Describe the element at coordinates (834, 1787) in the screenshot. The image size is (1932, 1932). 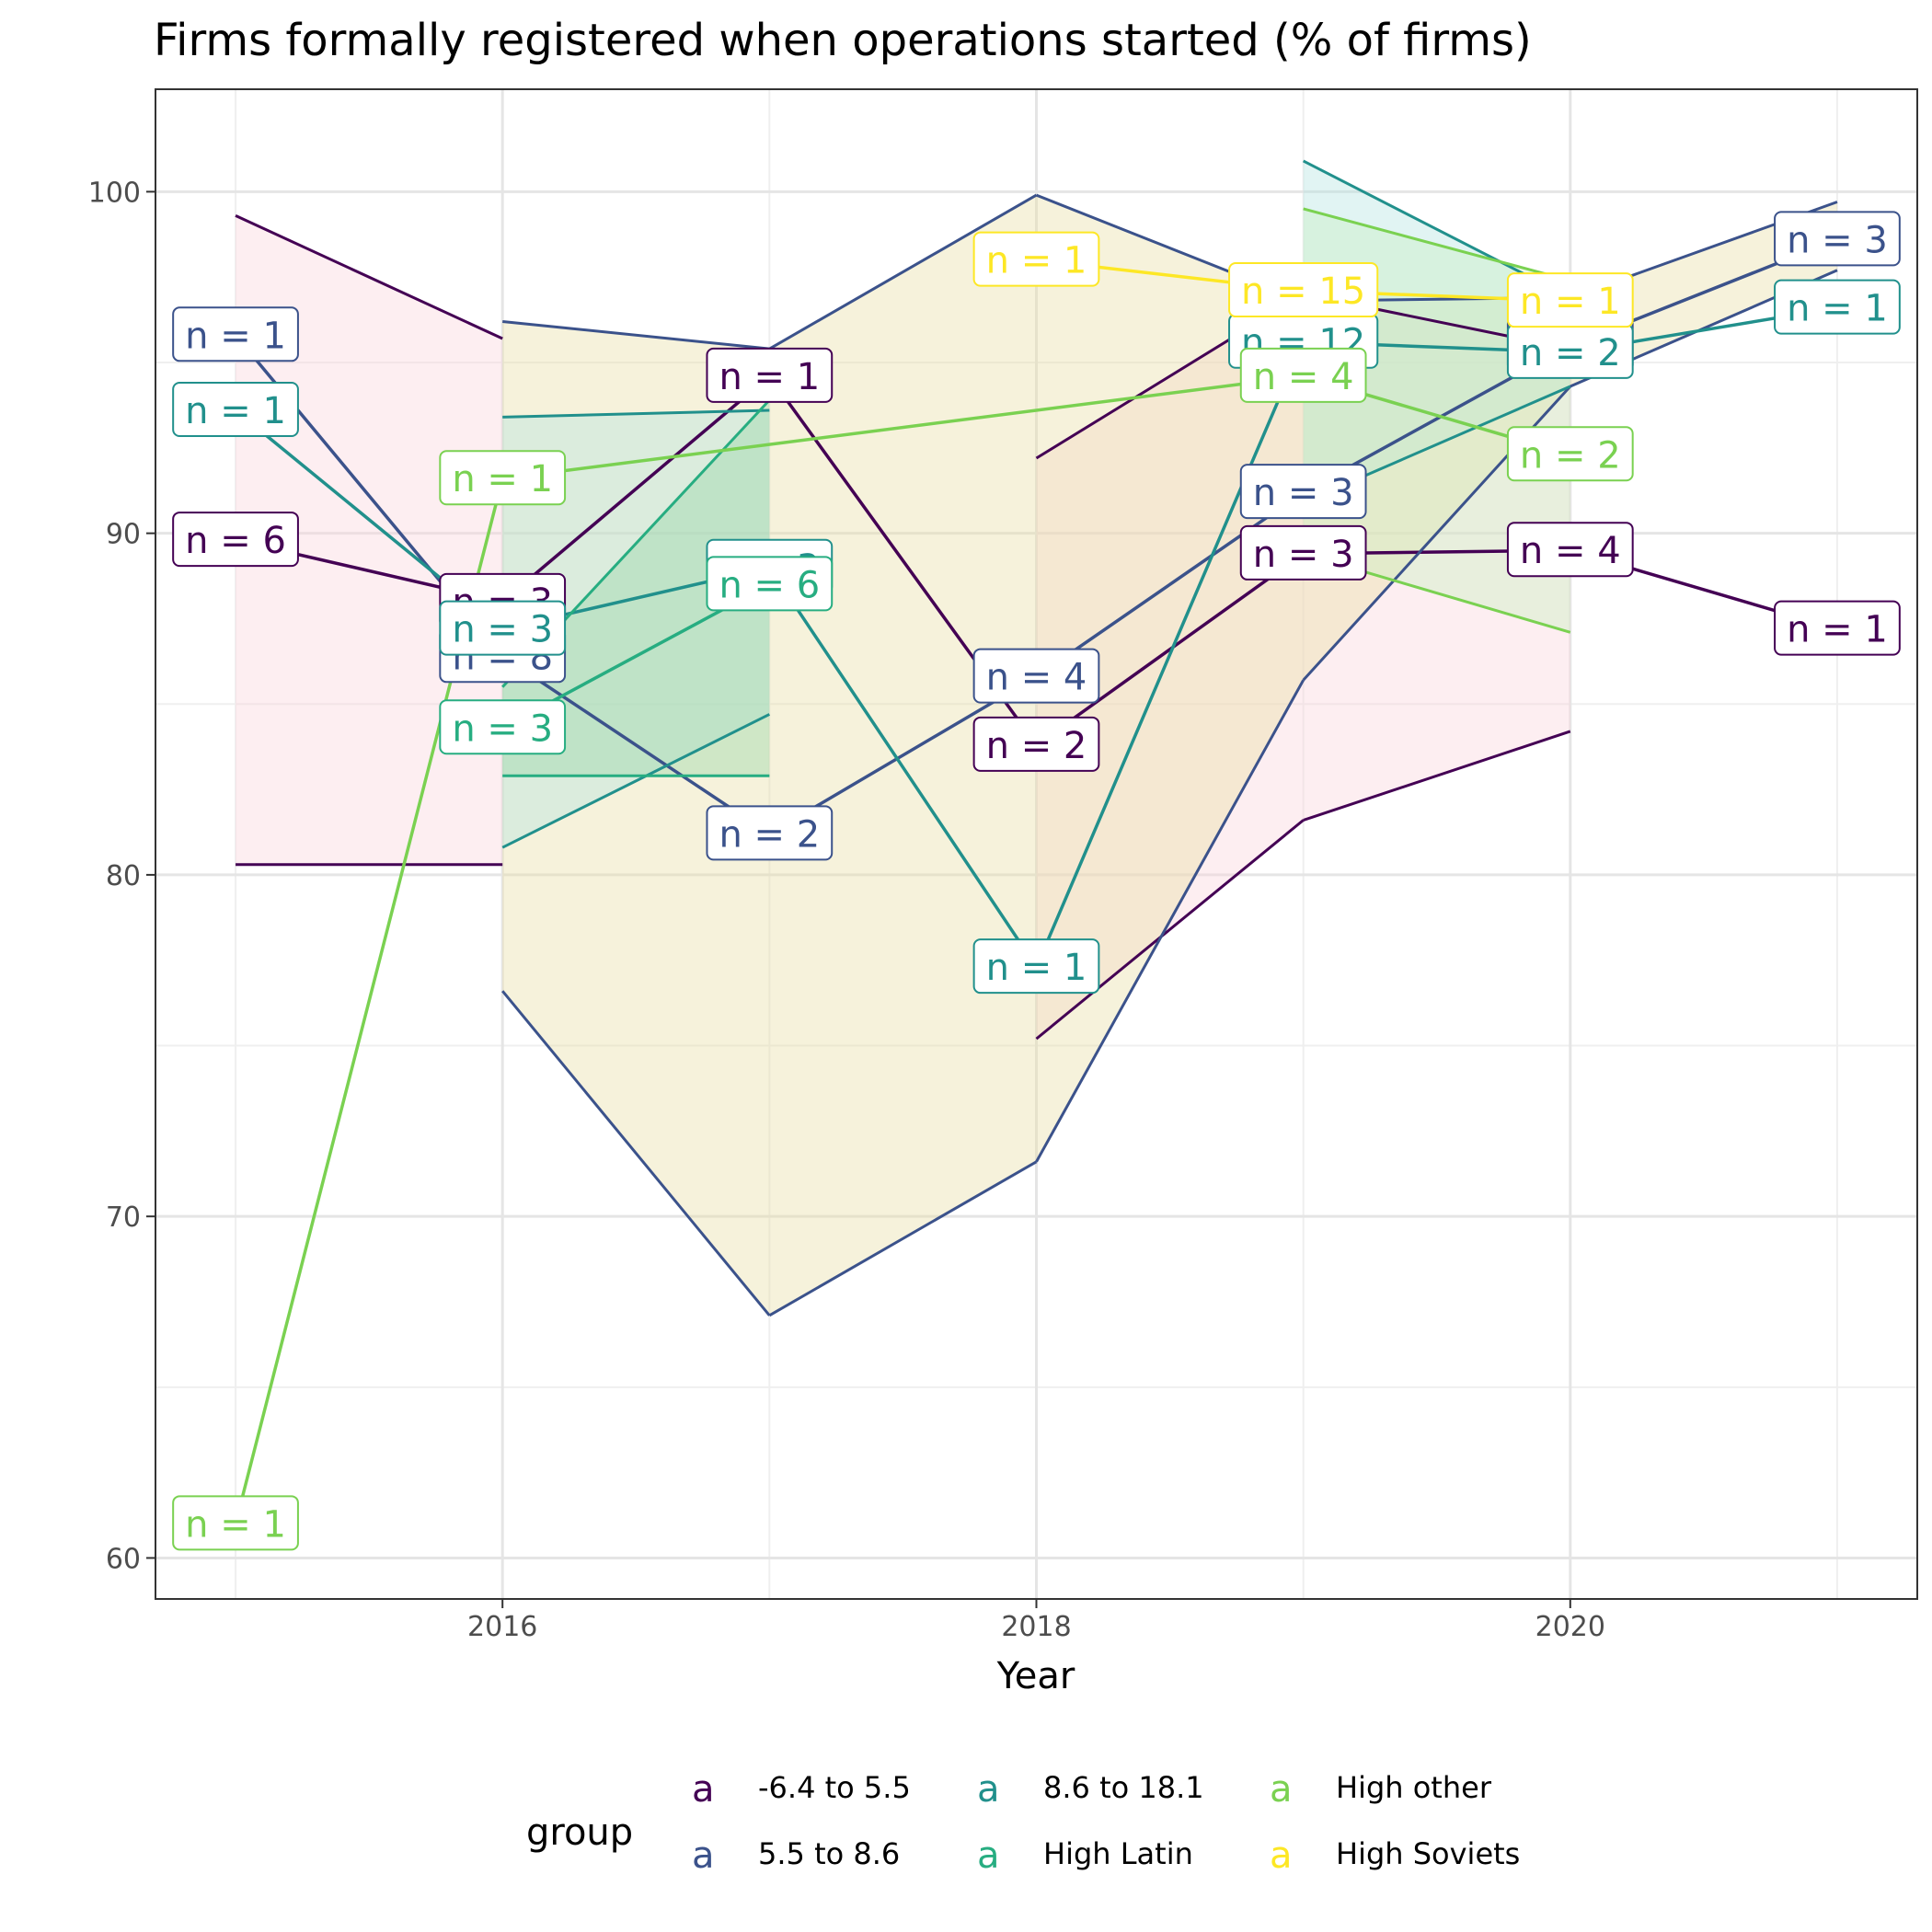
I see `legend-label: -6.4 to 5.5` at that location.